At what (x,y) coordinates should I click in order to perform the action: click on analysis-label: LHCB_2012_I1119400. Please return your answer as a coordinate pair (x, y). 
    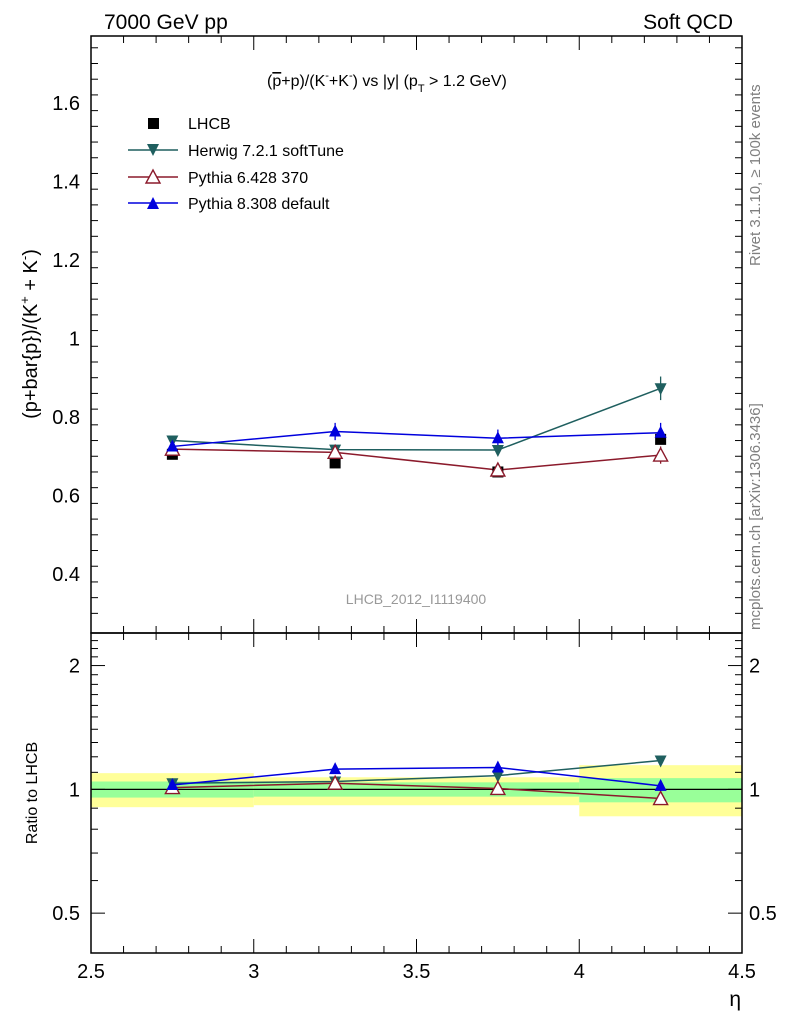
    Looking at the image, I should click on (416, 599).